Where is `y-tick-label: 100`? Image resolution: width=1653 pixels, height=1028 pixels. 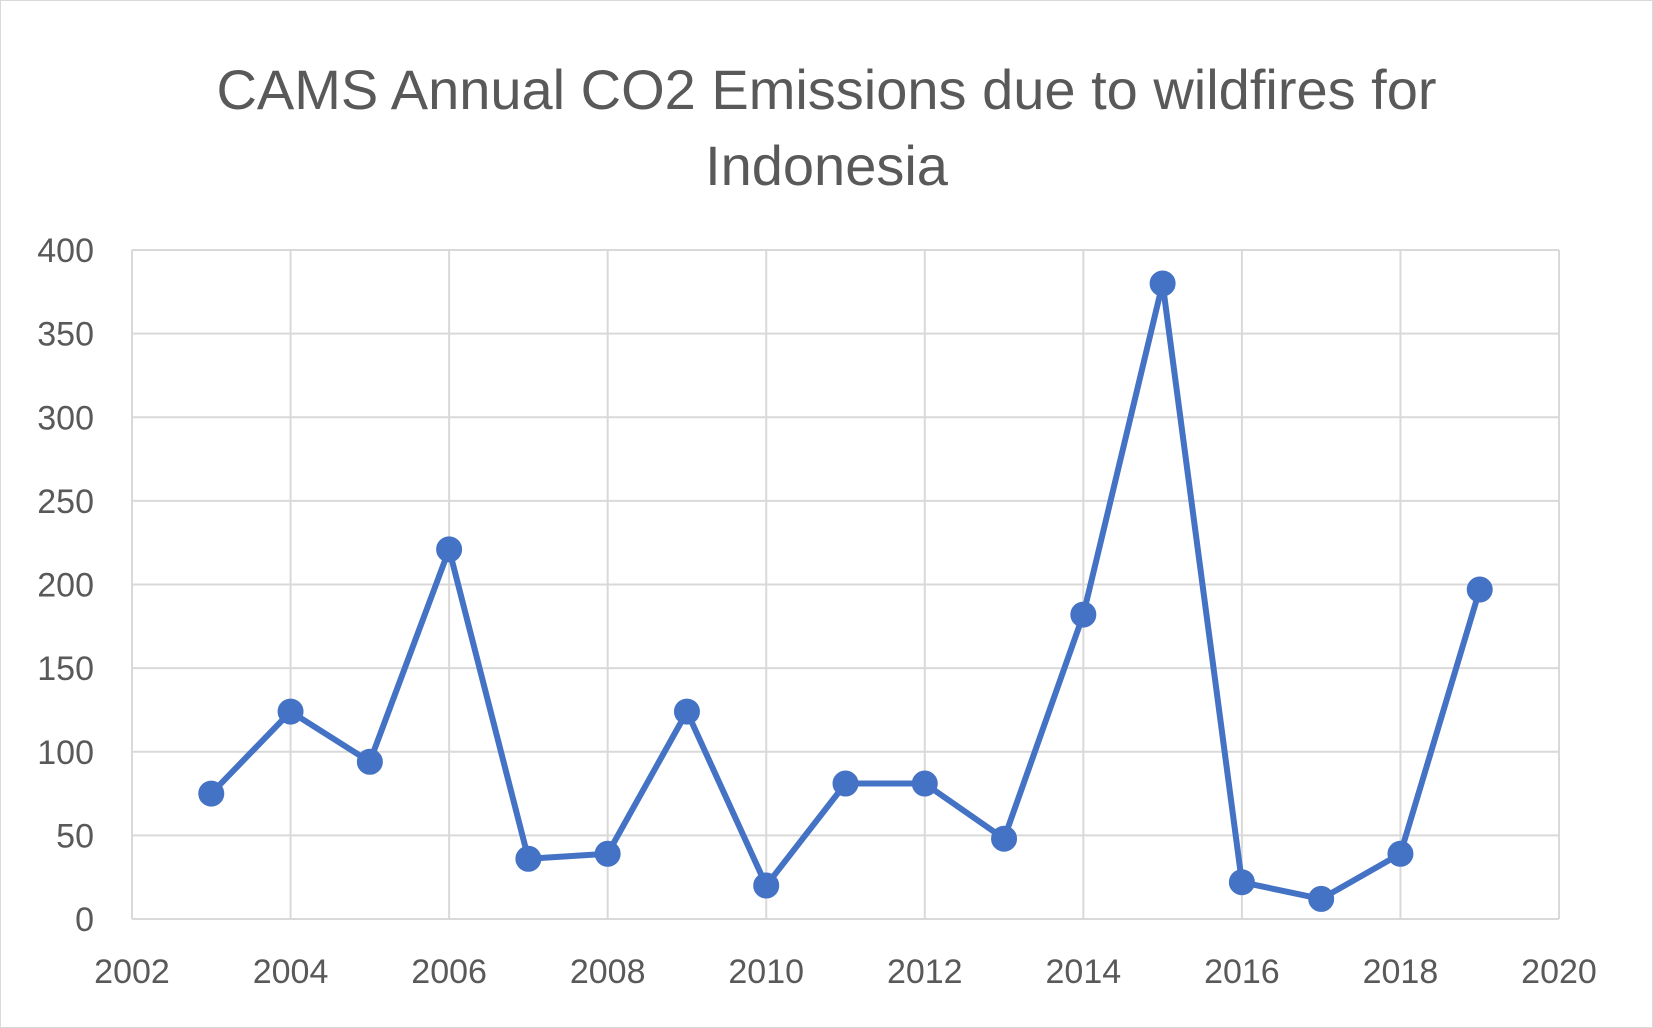
y-tick-label: 100 is located at coordinates (65, 753).